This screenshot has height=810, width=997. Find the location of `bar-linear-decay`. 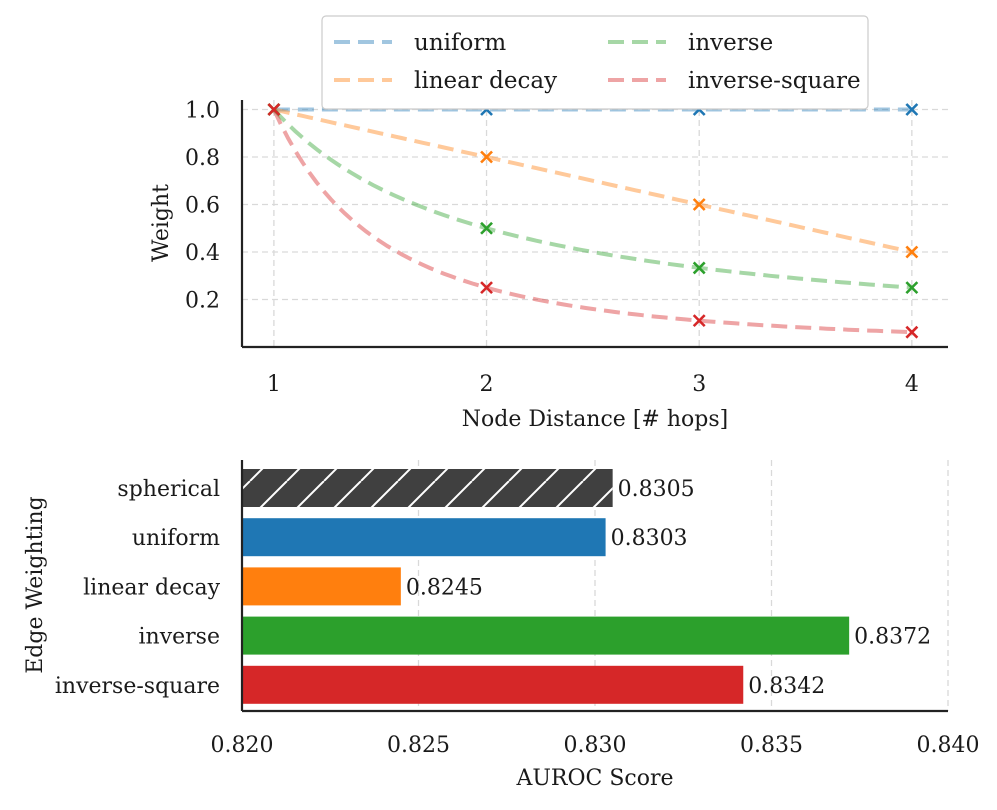

bar-linear-decay is located at coordinates (321, 586).